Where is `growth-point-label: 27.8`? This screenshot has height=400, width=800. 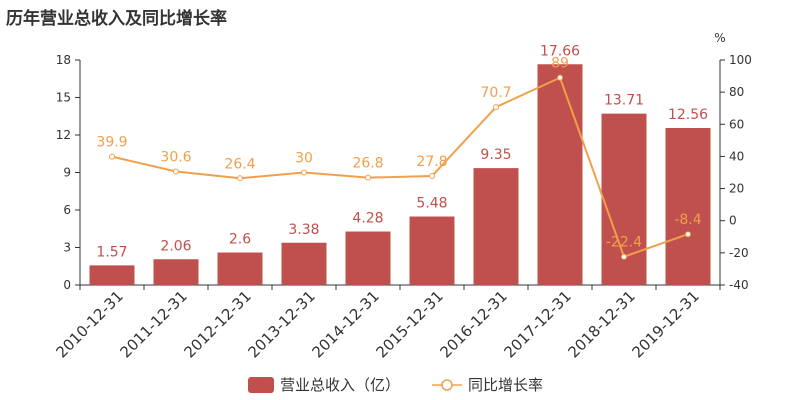 growth-point-label: 27.8 is located at coordinates (431, 162).